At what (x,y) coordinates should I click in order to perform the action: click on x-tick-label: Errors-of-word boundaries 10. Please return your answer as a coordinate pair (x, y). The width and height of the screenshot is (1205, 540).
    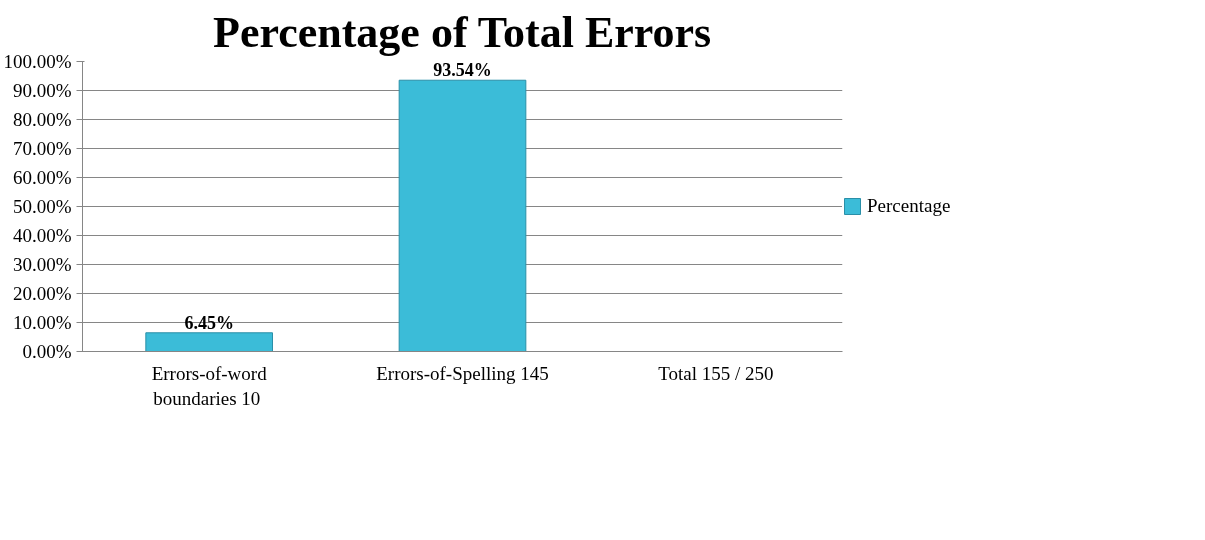
    Looking at the image, I should click on (209, 385).